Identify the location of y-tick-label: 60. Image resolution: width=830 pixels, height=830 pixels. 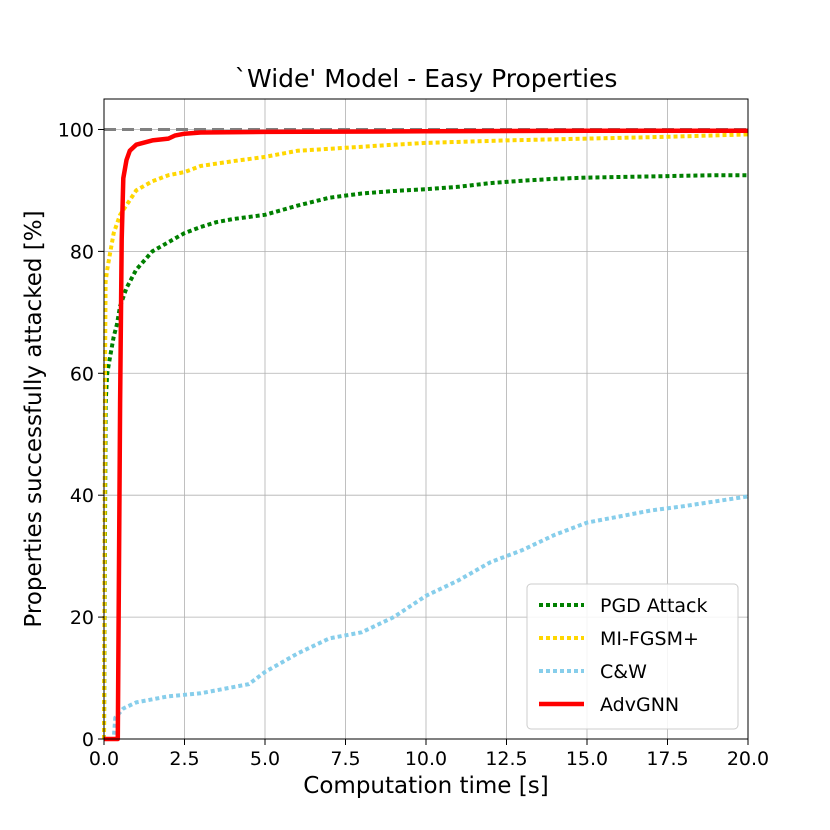
(82, 374).